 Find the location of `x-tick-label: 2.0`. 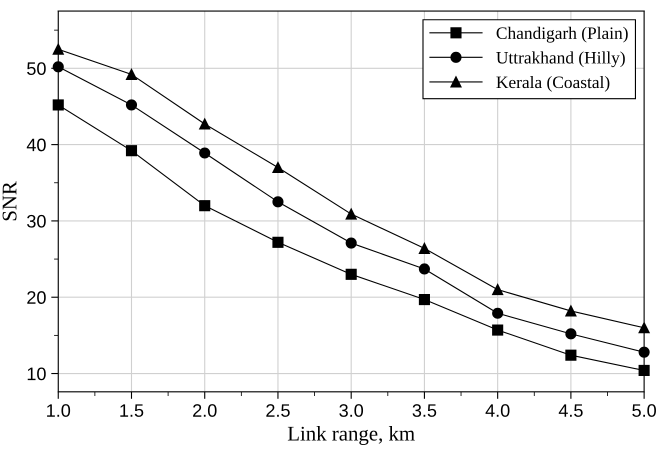

x-tick-label: 2.0 is located at coordinates (205, 410).